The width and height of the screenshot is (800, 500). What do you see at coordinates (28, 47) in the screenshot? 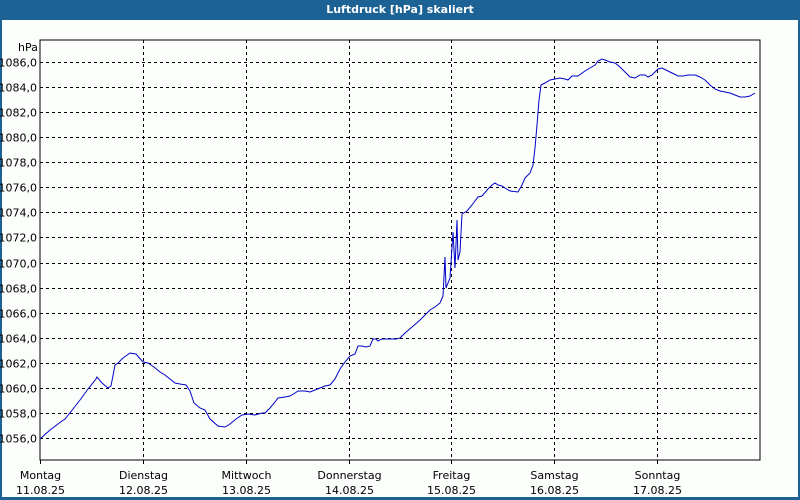
I see `y-axis-unit-label: hPa` at bounding box center [28, 47].